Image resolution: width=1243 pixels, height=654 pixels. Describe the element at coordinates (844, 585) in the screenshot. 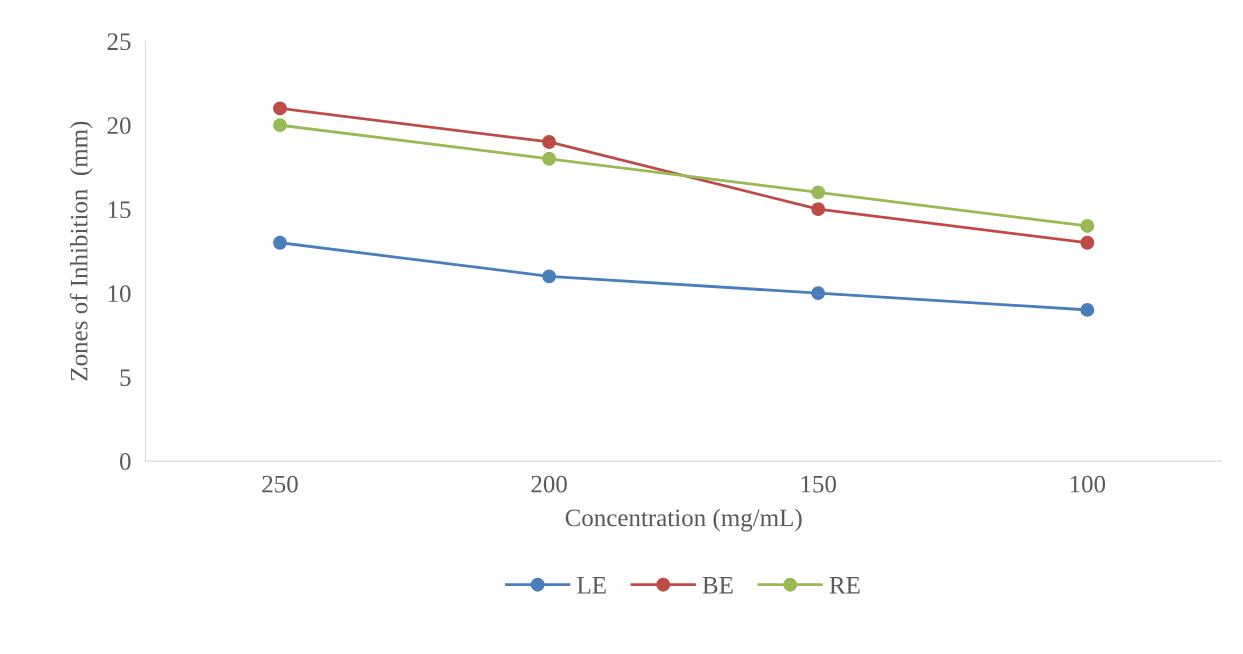

I see `legend-label: RE` at that location.